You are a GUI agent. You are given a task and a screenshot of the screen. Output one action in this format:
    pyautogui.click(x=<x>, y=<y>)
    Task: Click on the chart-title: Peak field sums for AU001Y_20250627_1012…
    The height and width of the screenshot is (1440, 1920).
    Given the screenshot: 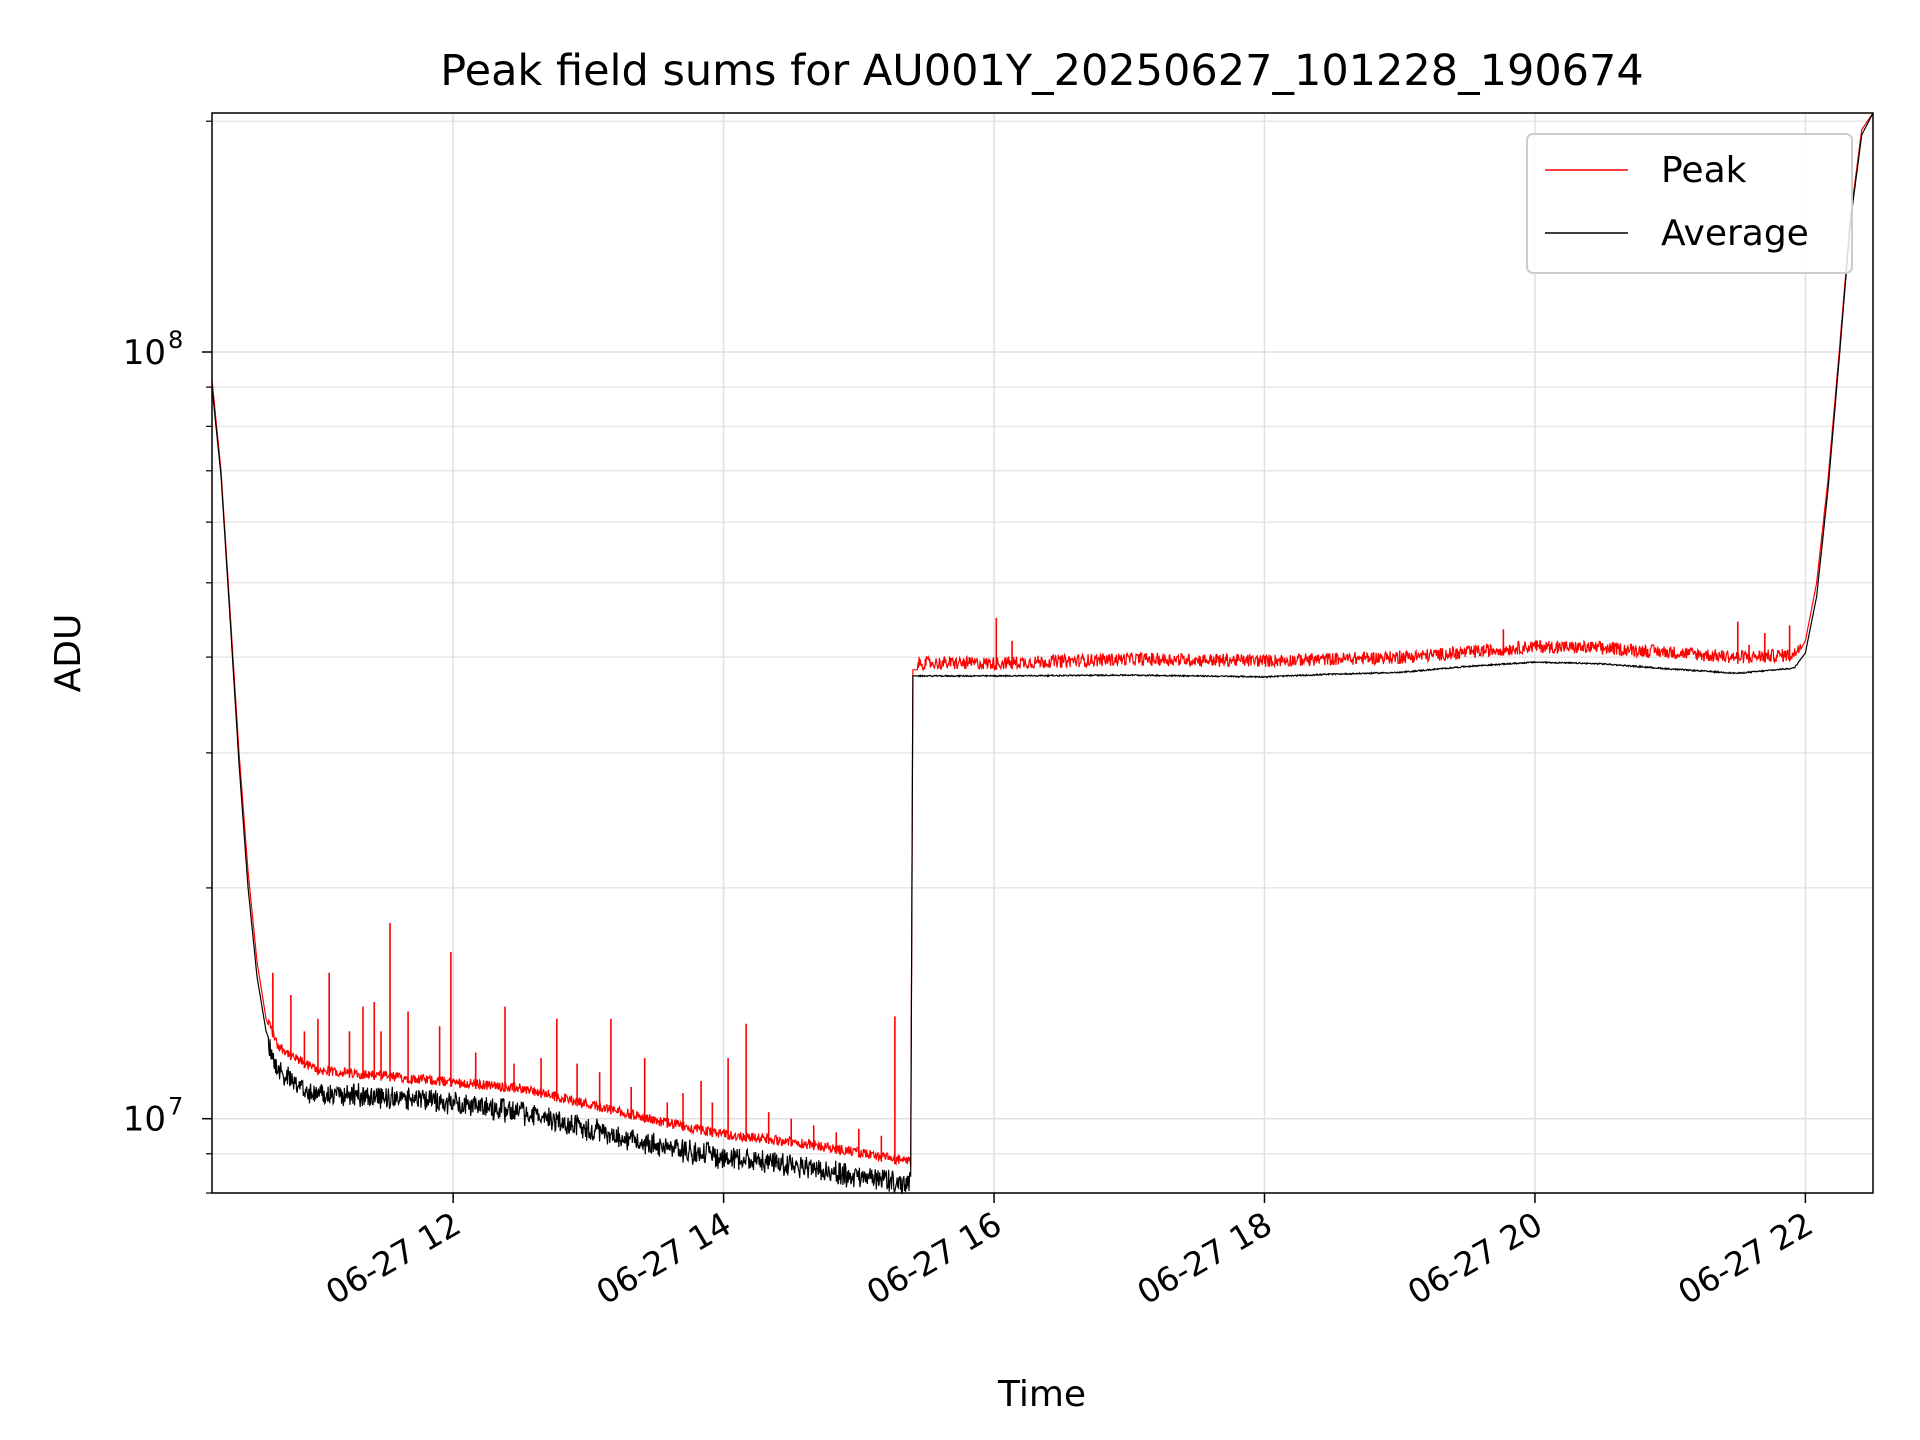 What is the action you would take?
    pyautogui.click(x=1042, y=71)
    